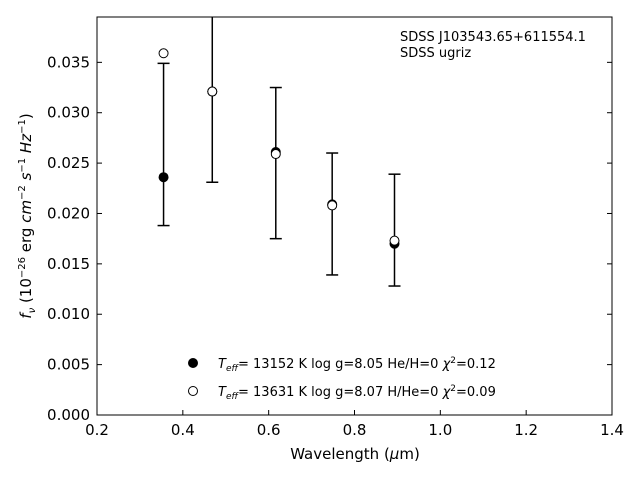  Describe the element at coordinates (355, 454) in the screenshot. I see `x-axis-title: Wavelength (μm)` at that location.